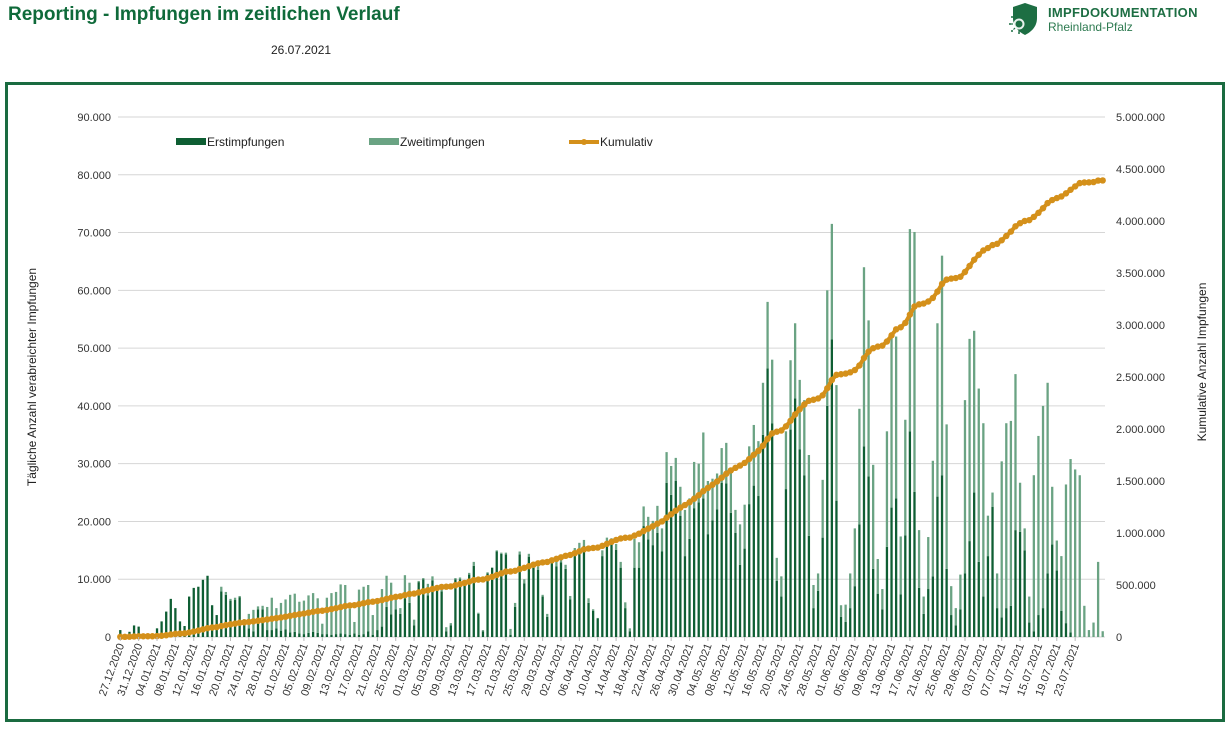 Image resolution: width=1229 pixels, height=730 pixels. What do you see at coordinates (1140, 274) in the screenshot?
I see `y2-tick-label: 3.500.000` at bounding box center [1140, 274].